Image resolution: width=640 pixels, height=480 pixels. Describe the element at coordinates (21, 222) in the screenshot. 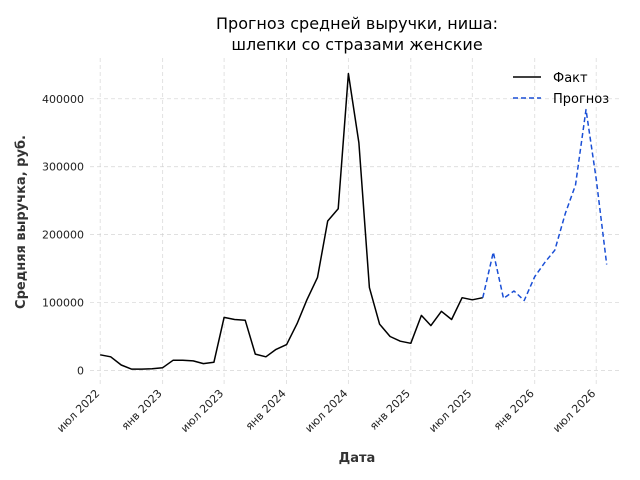

I see `y-axis-label: Средняя выручка, руб.` at that location.